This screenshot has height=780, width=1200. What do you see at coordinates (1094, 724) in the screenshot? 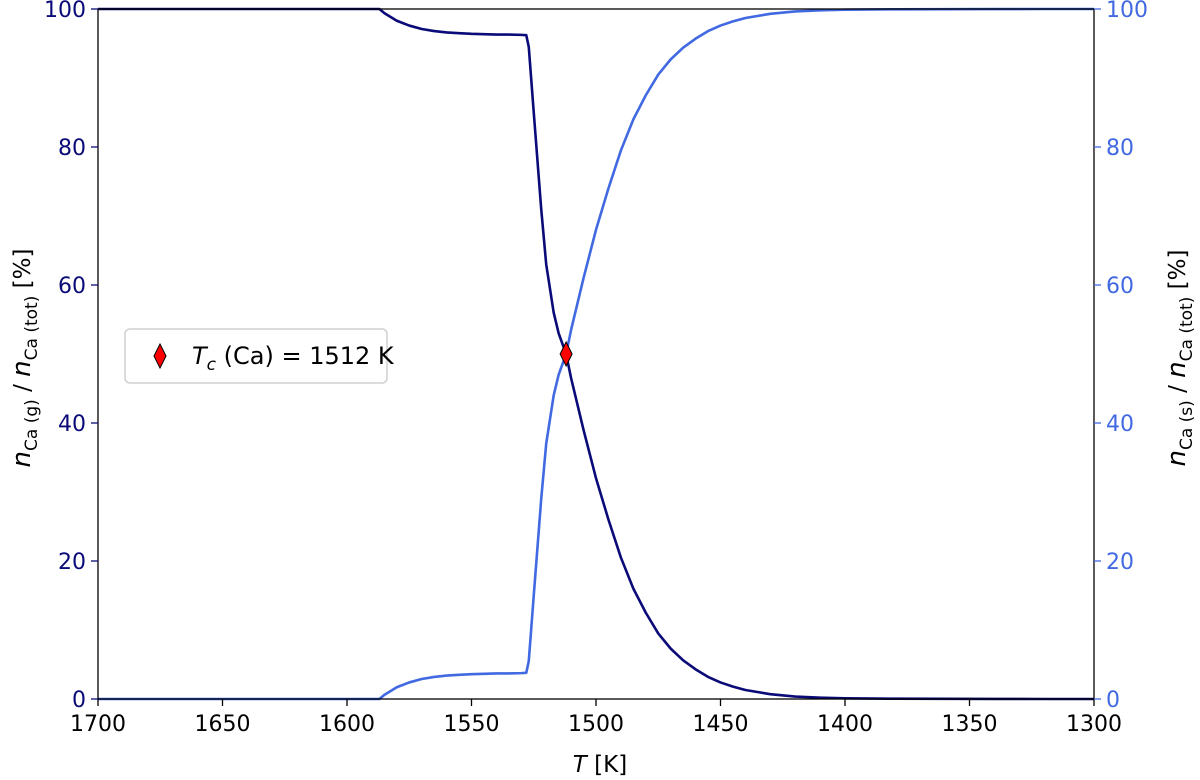
I see `x-tick-label: 1300` at bounding box center [1094, 724].